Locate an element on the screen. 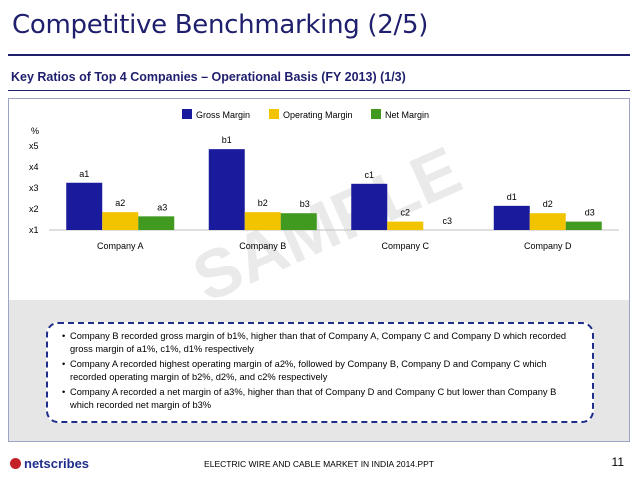  legend-label: Net Margin is located at coordinates (407, 115).